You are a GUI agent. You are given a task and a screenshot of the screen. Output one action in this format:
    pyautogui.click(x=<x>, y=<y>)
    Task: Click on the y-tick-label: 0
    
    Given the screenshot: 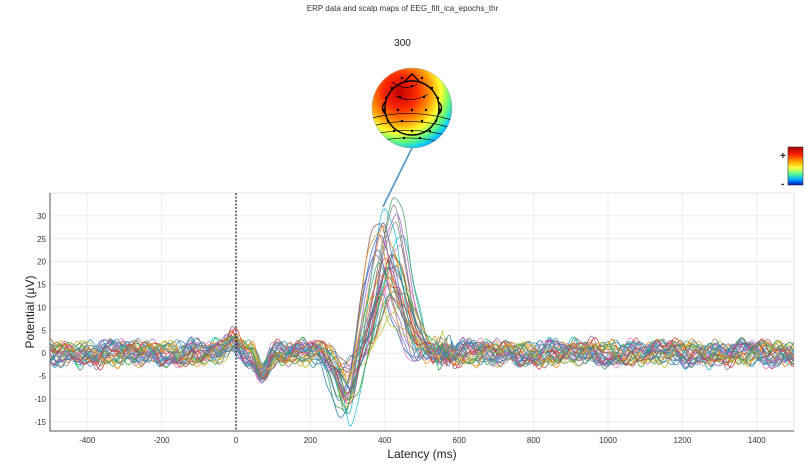 What is the action you would take?
    pyautogui.click(x=44, y=353)
    